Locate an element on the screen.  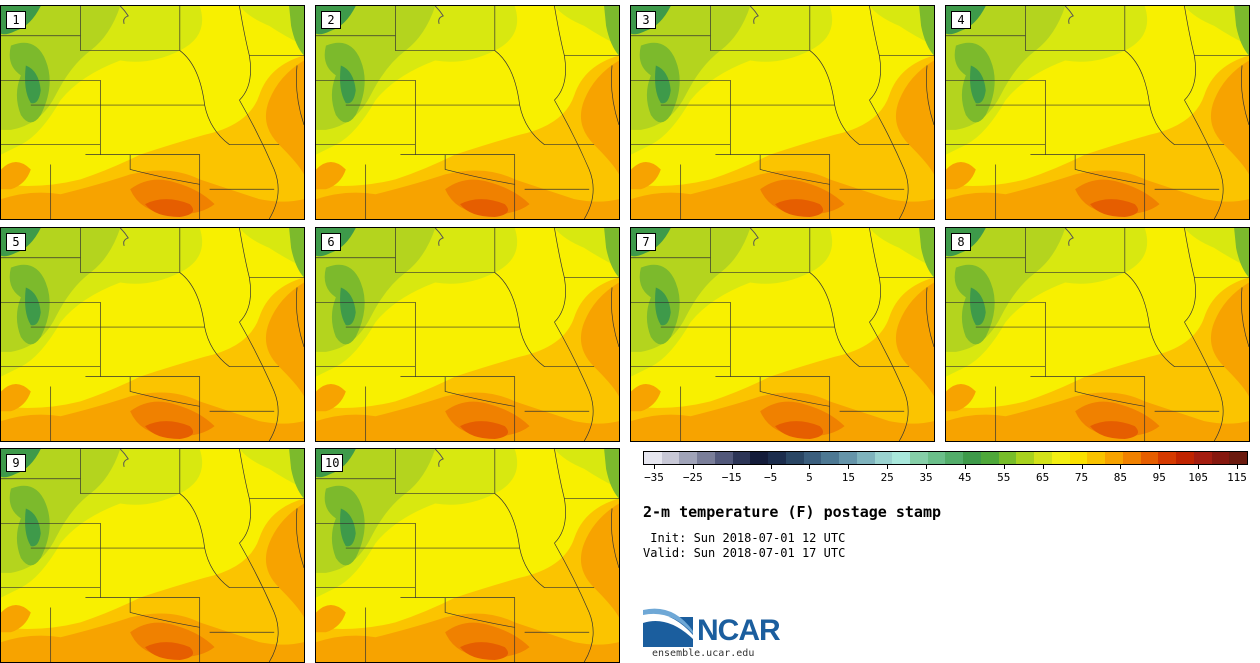
map-panel-7: 7 is located at coordinates (782, 334).